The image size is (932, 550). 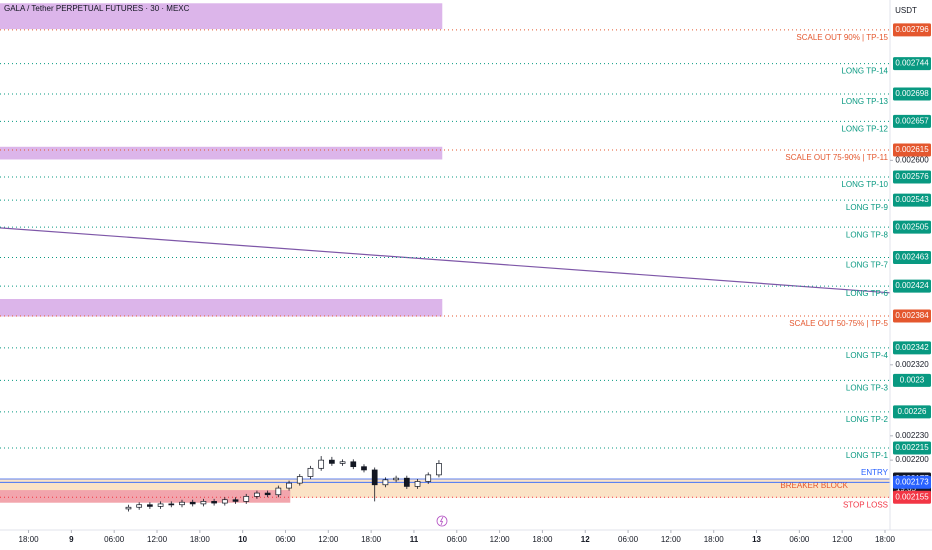 What do you see at coordinates (912, 364) in the screenshot?
I see `y-tick-label: 0.002320` at bounding box center [912, 364].